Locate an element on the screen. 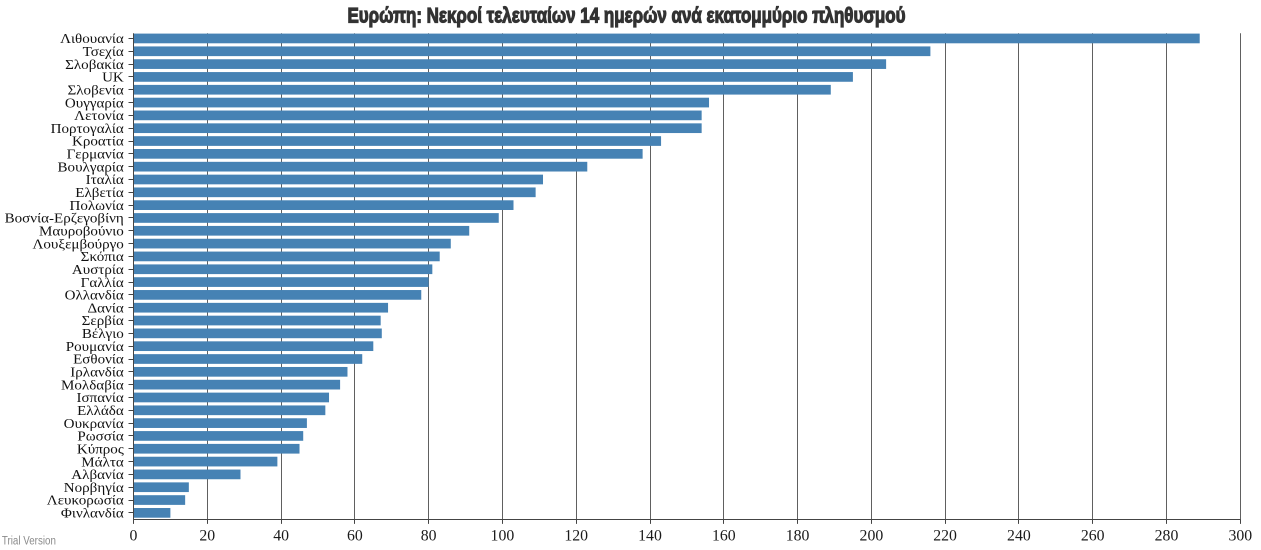 This screenshot has height=550, width=1261. svg-text: 300 is located at coordinates (1240, 535).